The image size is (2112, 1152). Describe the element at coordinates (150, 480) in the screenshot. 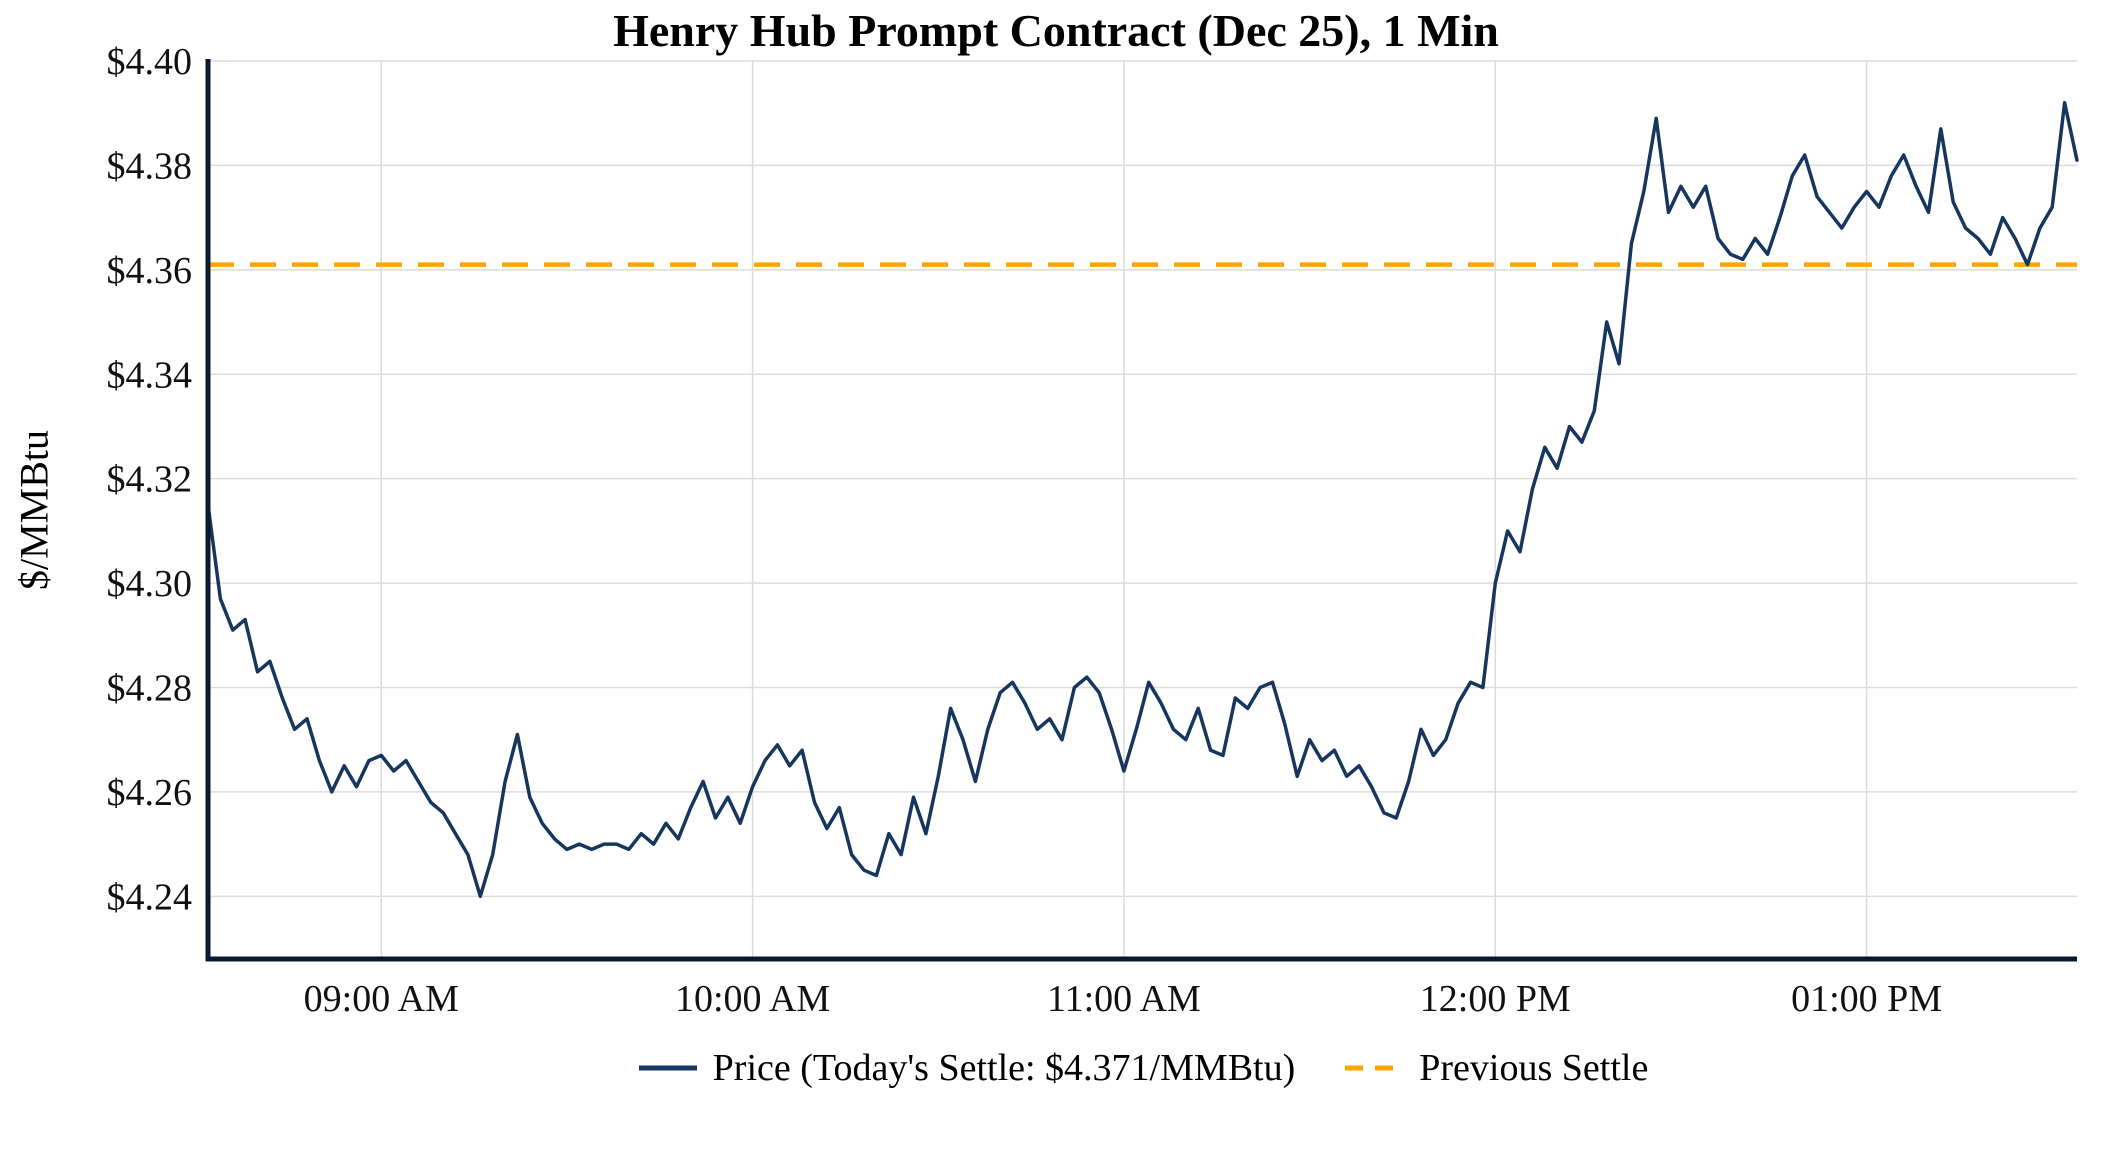

I see `svg-text: $4.32` at that location.